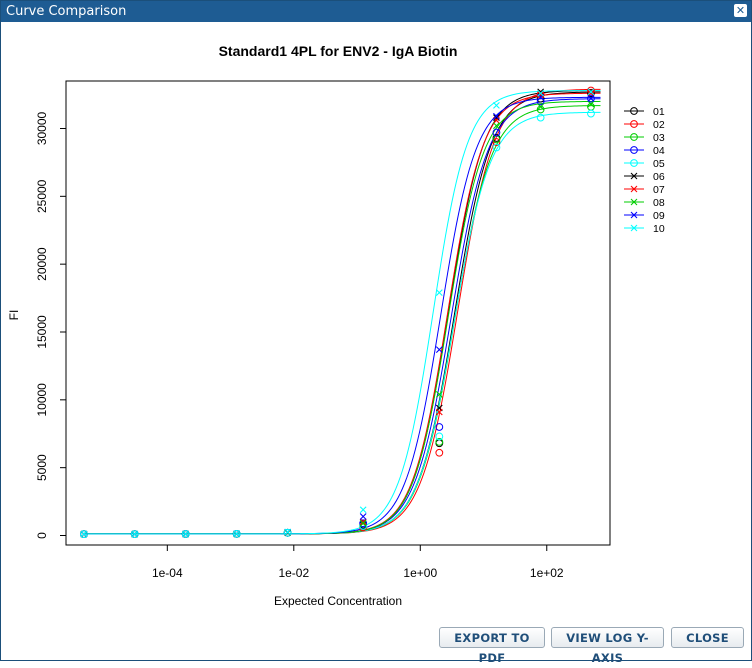 The height and width of the screenshot is (668, 752). I want to click on x-tick-label: 1e-02, so click(293, 573).